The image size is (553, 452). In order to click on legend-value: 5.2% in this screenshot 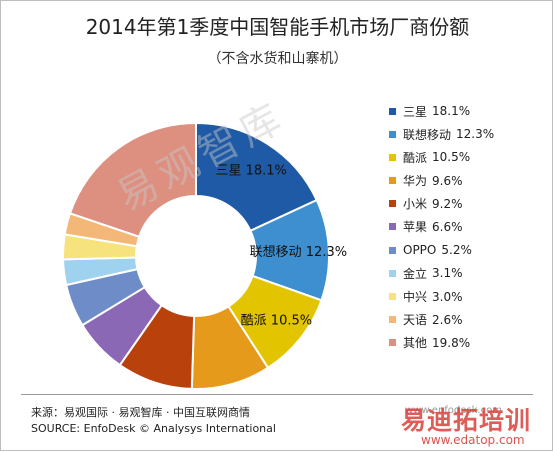, I will do `click(456, 250)`.